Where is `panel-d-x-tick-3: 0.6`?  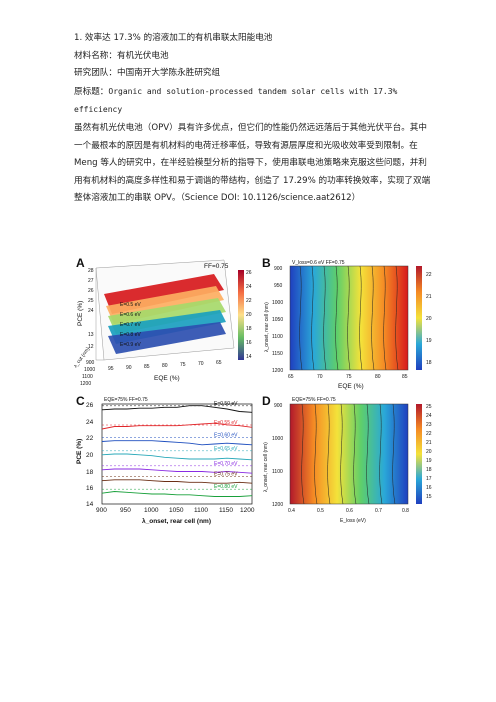 panel-d-x-tick-3: 0.6 is located at coordinates (349, 511).